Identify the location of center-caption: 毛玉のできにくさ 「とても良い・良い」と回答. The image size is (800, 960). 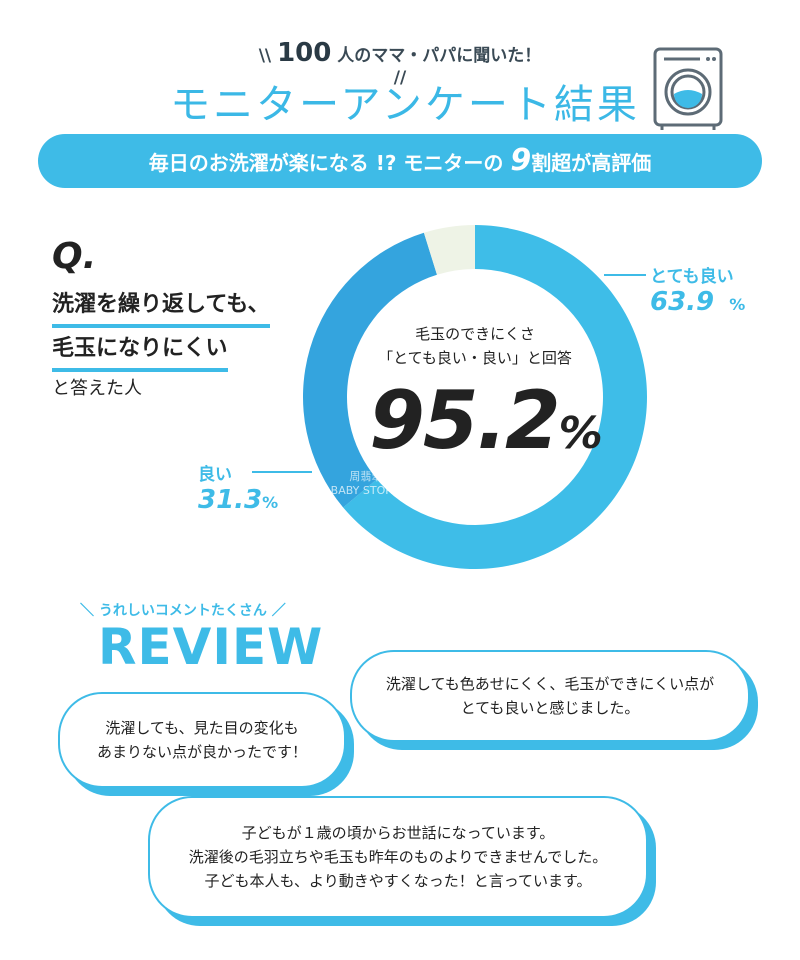
(475, 346).